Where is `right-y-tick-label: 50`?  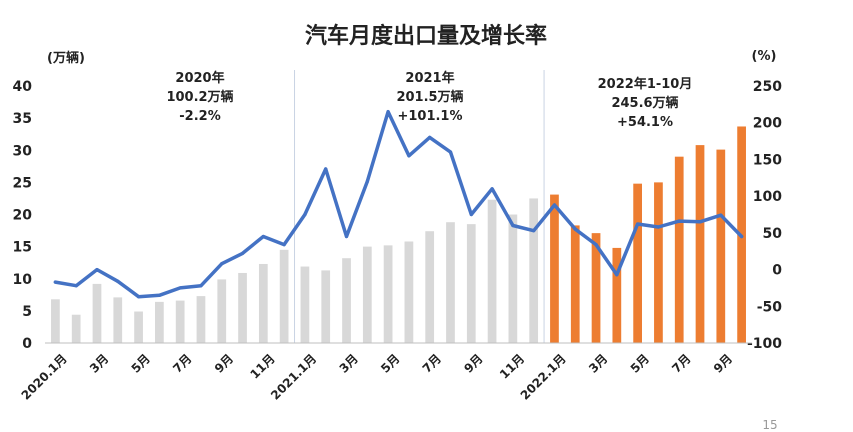 right-y-tick-label: 50 is located at coordinates (773, 234).